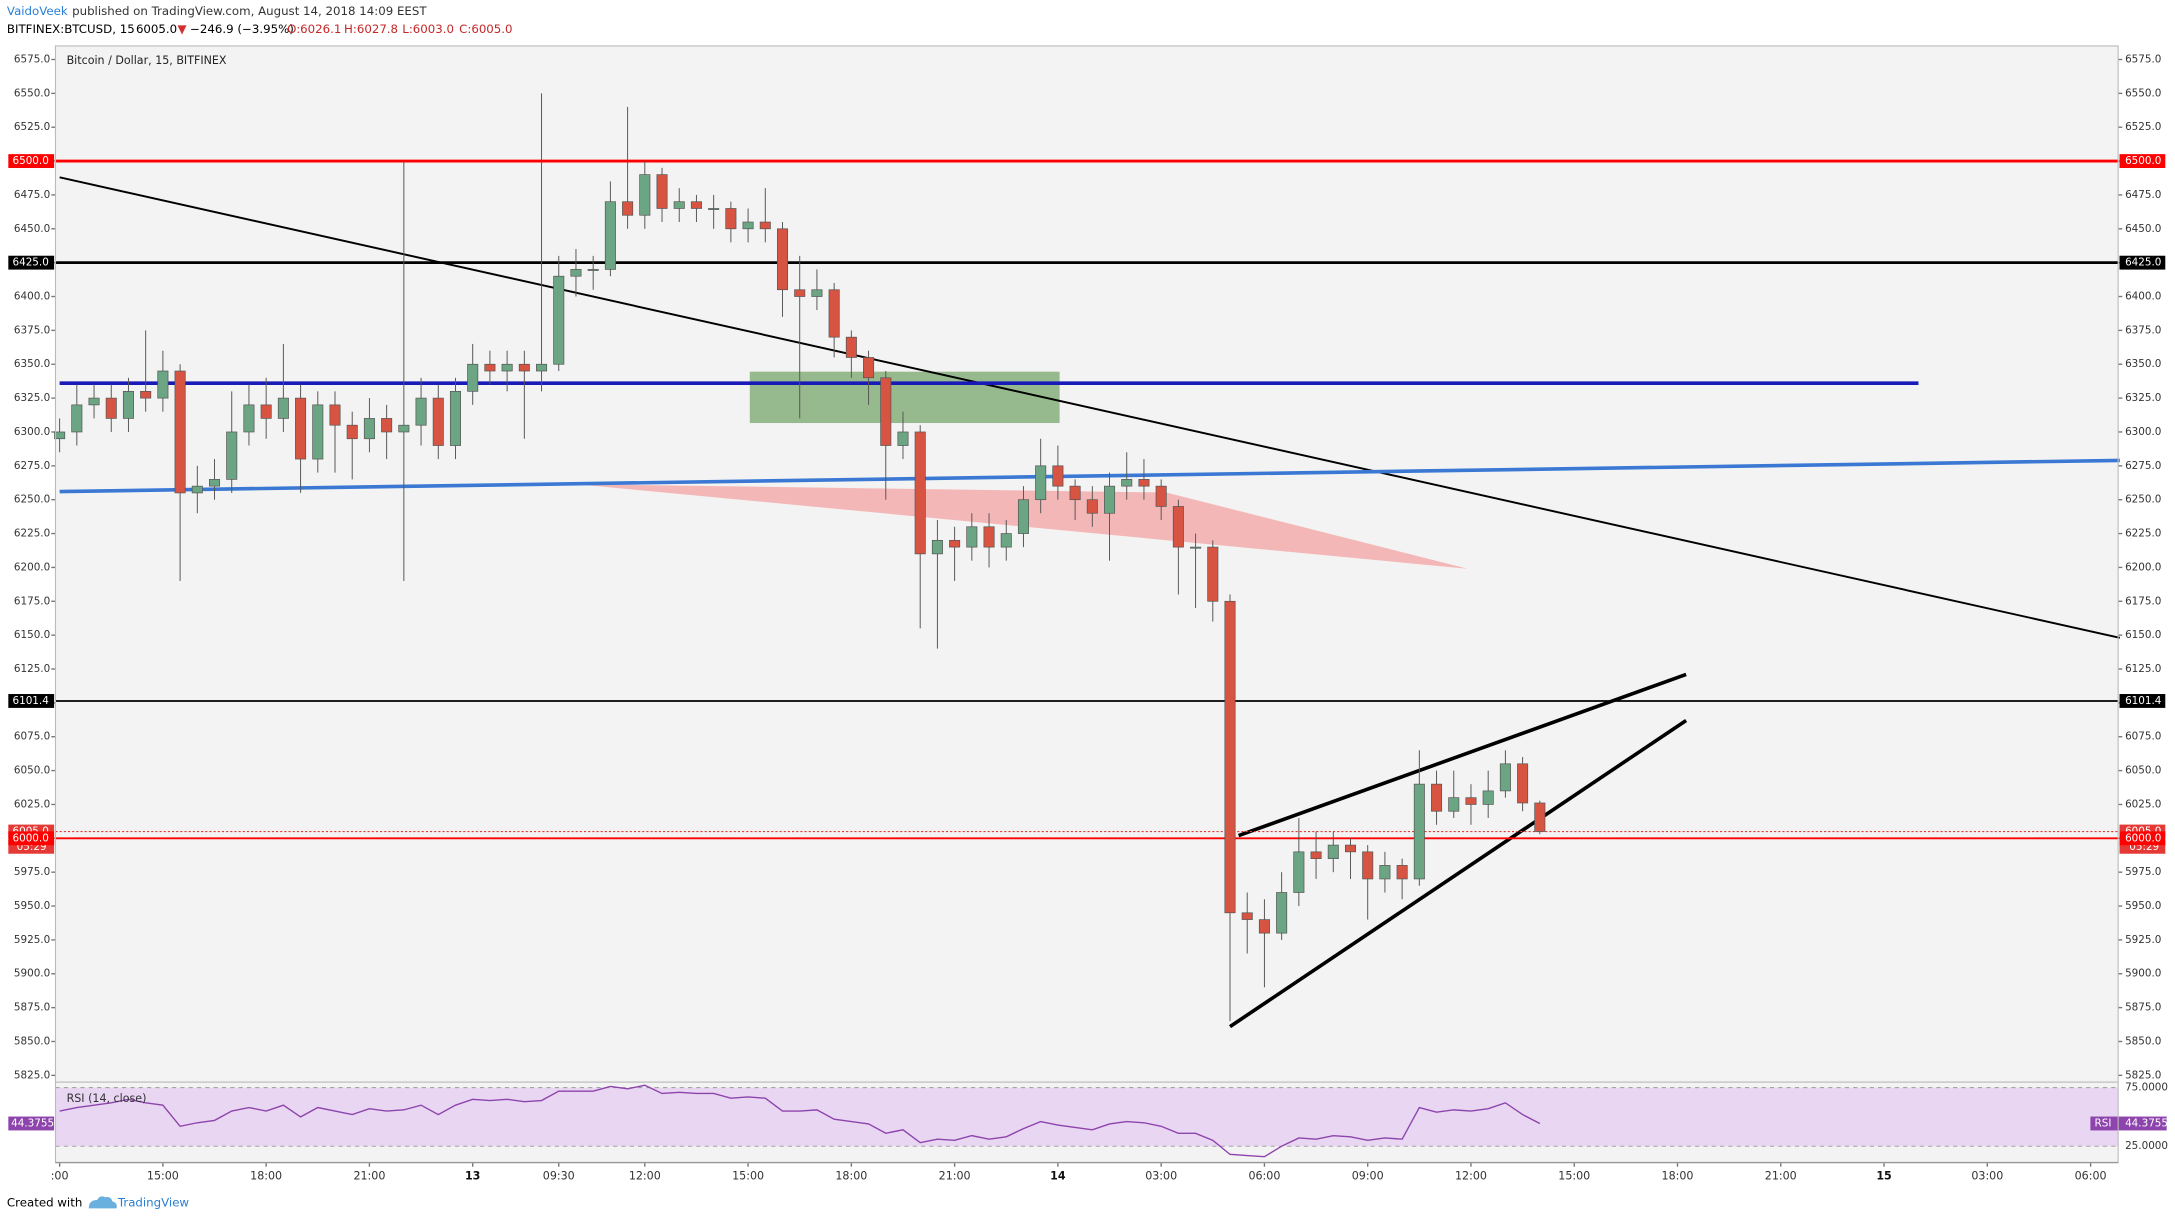 This screenshot has height=1221, width=2175. Describe the element at coordinates (2143, 93) in the screenshot. I see `y-tick-label: 6550.0` at that location.